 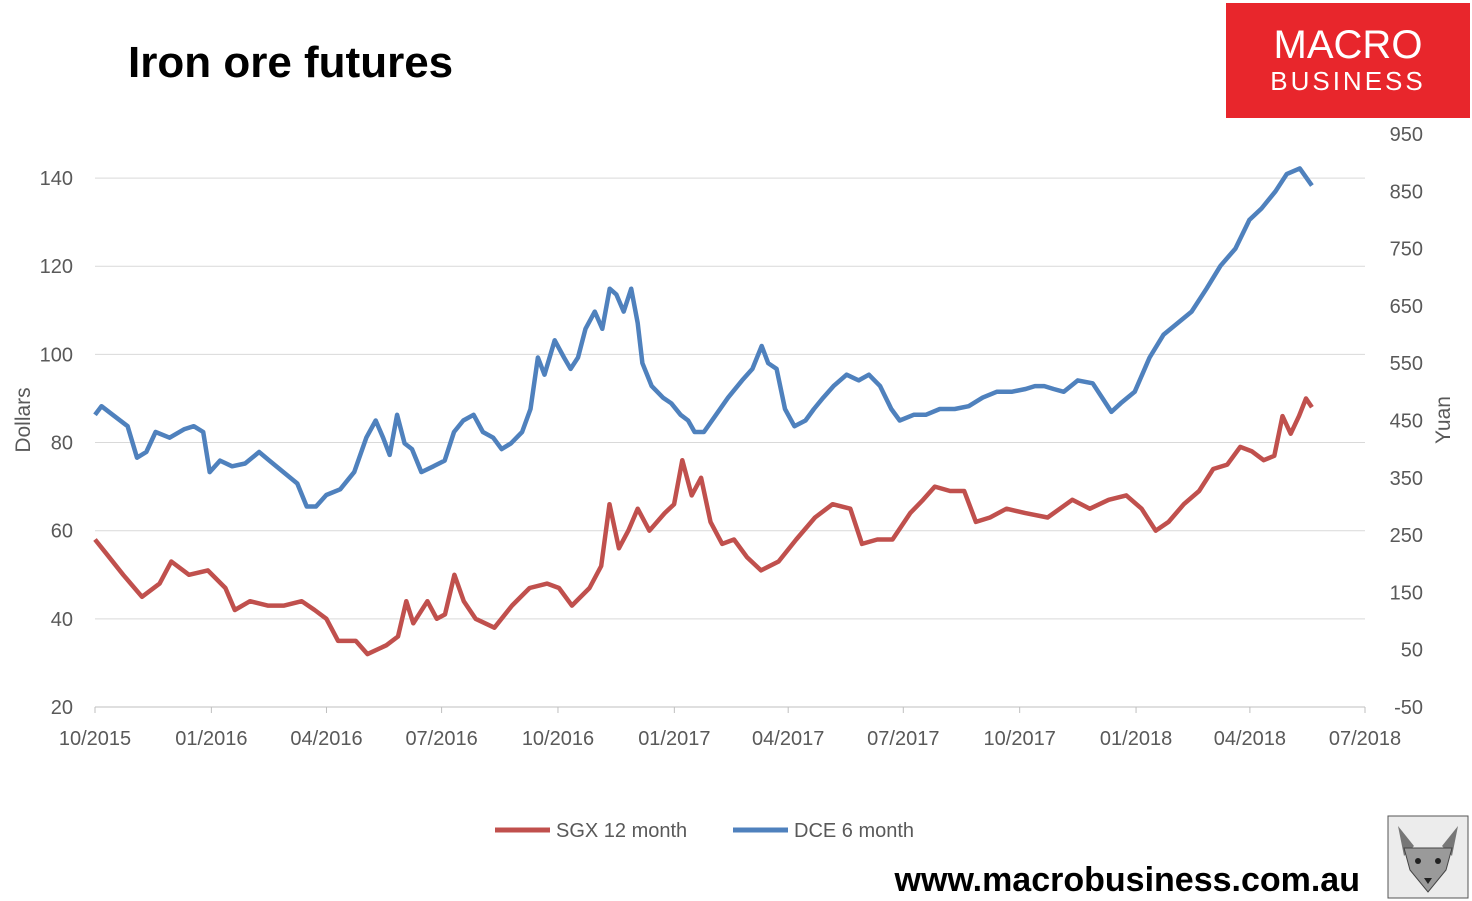 I want to click on legend-label-sgx: SGX 12 month, so click(x=621, y=831).